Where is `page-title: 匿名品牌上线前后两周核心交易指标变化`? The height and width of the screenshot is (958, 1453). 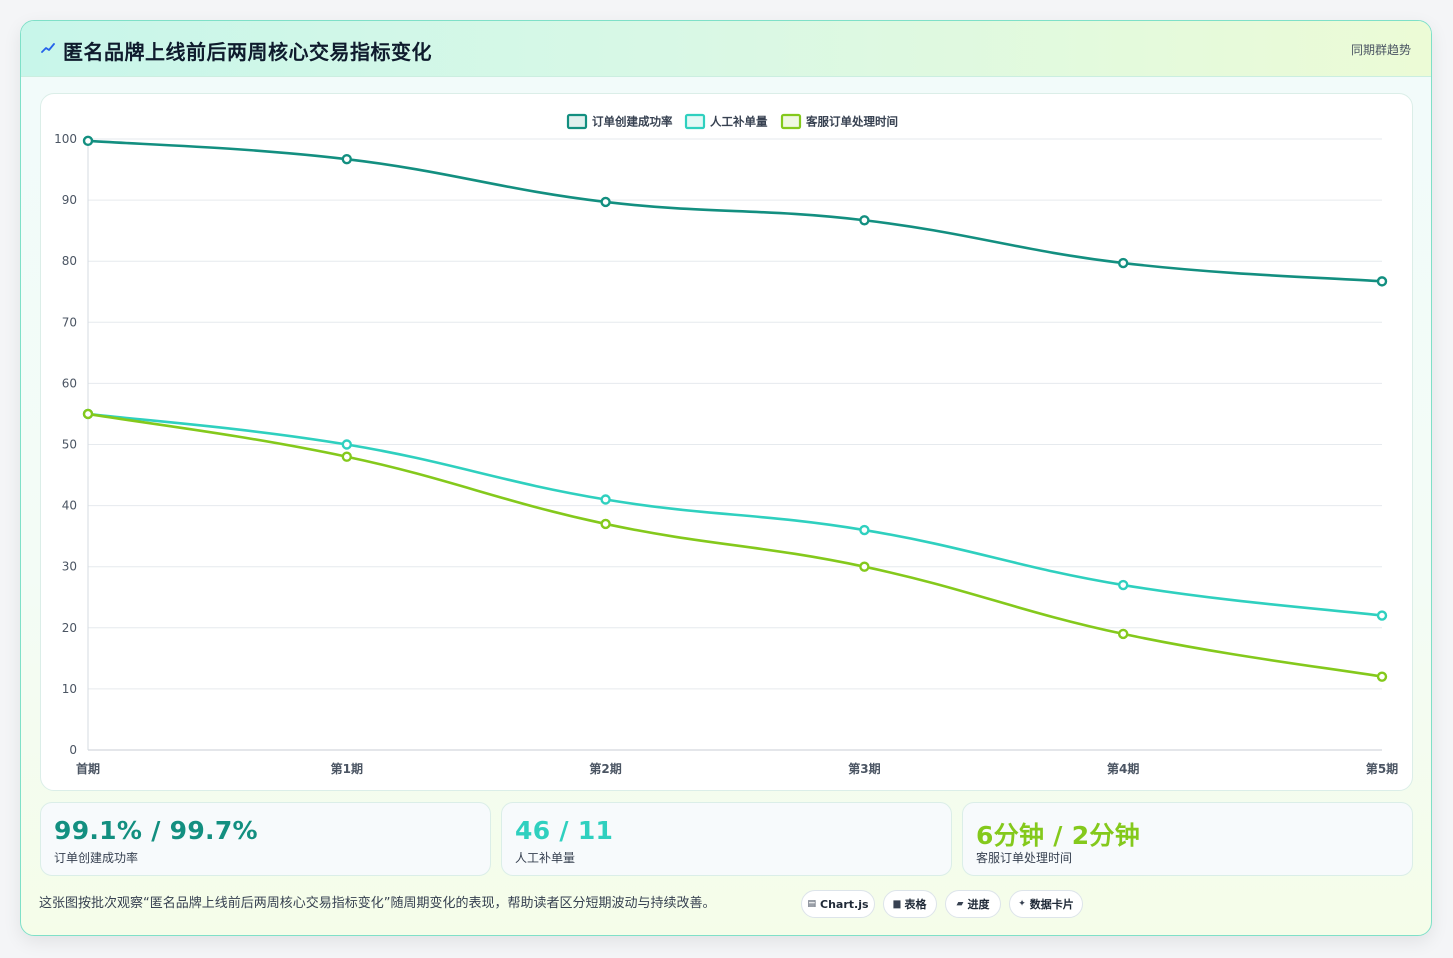 page-title: 匿名品牌上线前后两周核心交易指标变化 is located at coordinates (247, 52).